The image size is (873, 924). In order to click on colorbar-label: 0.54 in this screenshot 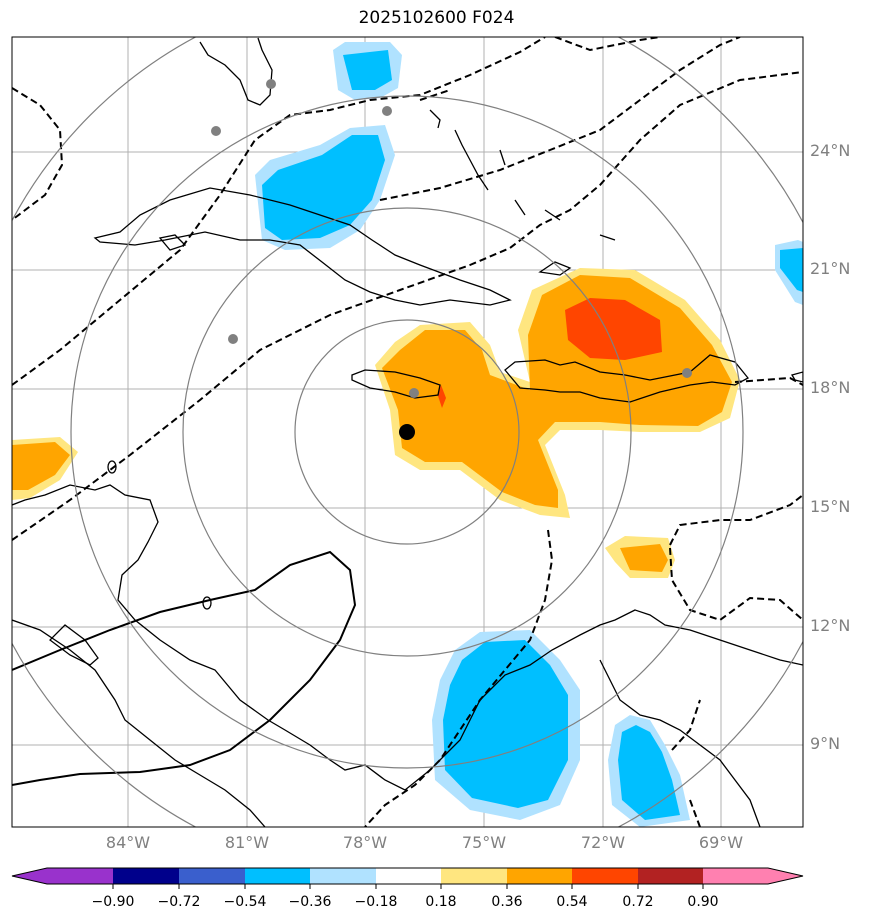, I will do `click(572, 902)`.